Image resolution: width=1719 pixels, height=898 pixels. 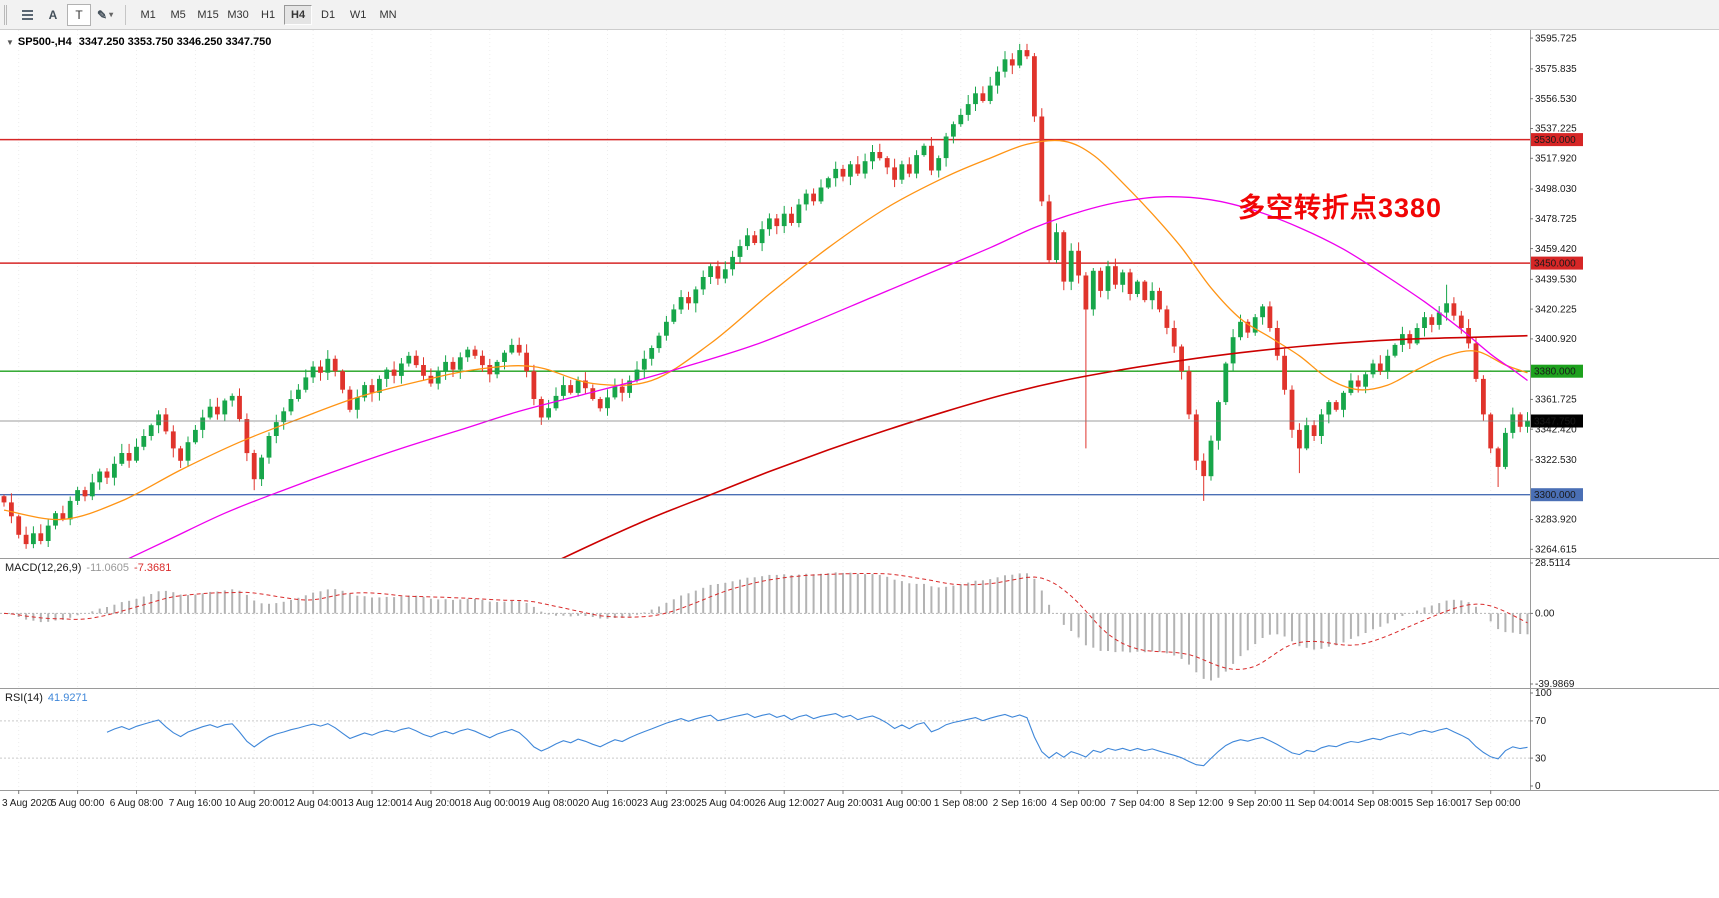 I want to click on price-axis-label: 3595.725, so click(x=1556, y=38).